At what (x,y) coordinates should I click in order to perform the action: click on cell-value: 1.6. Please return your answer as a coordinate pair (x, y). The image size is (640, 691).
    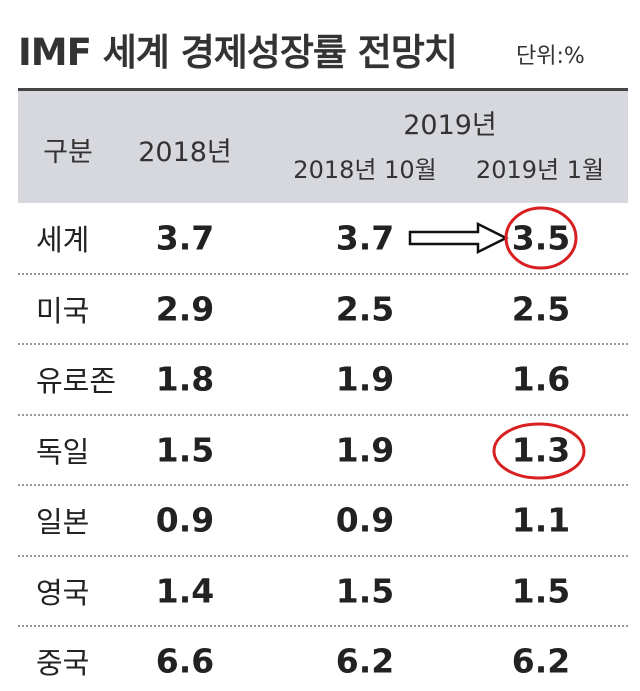
    Looking at the image, I should click on (541, 379).